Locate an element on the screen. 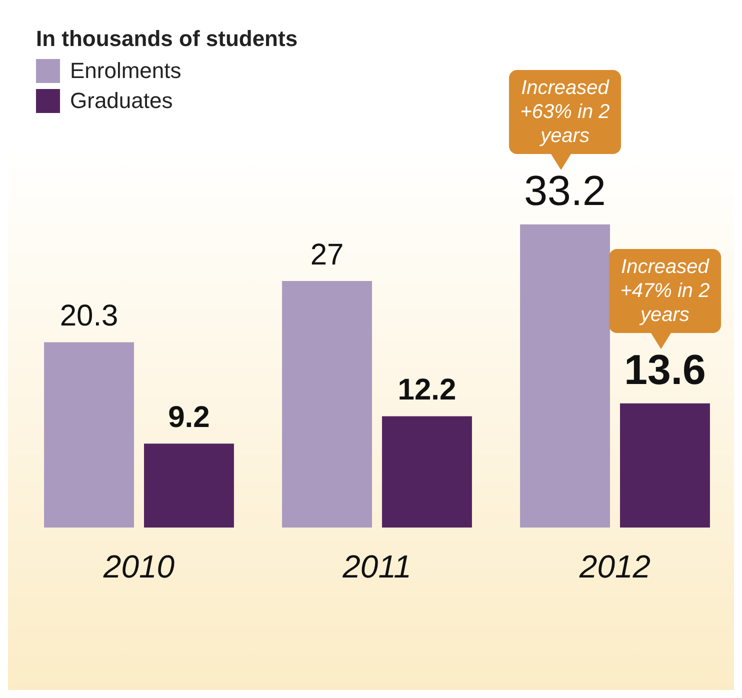  data-label: 33.2 is located at coordinates (565, 190).